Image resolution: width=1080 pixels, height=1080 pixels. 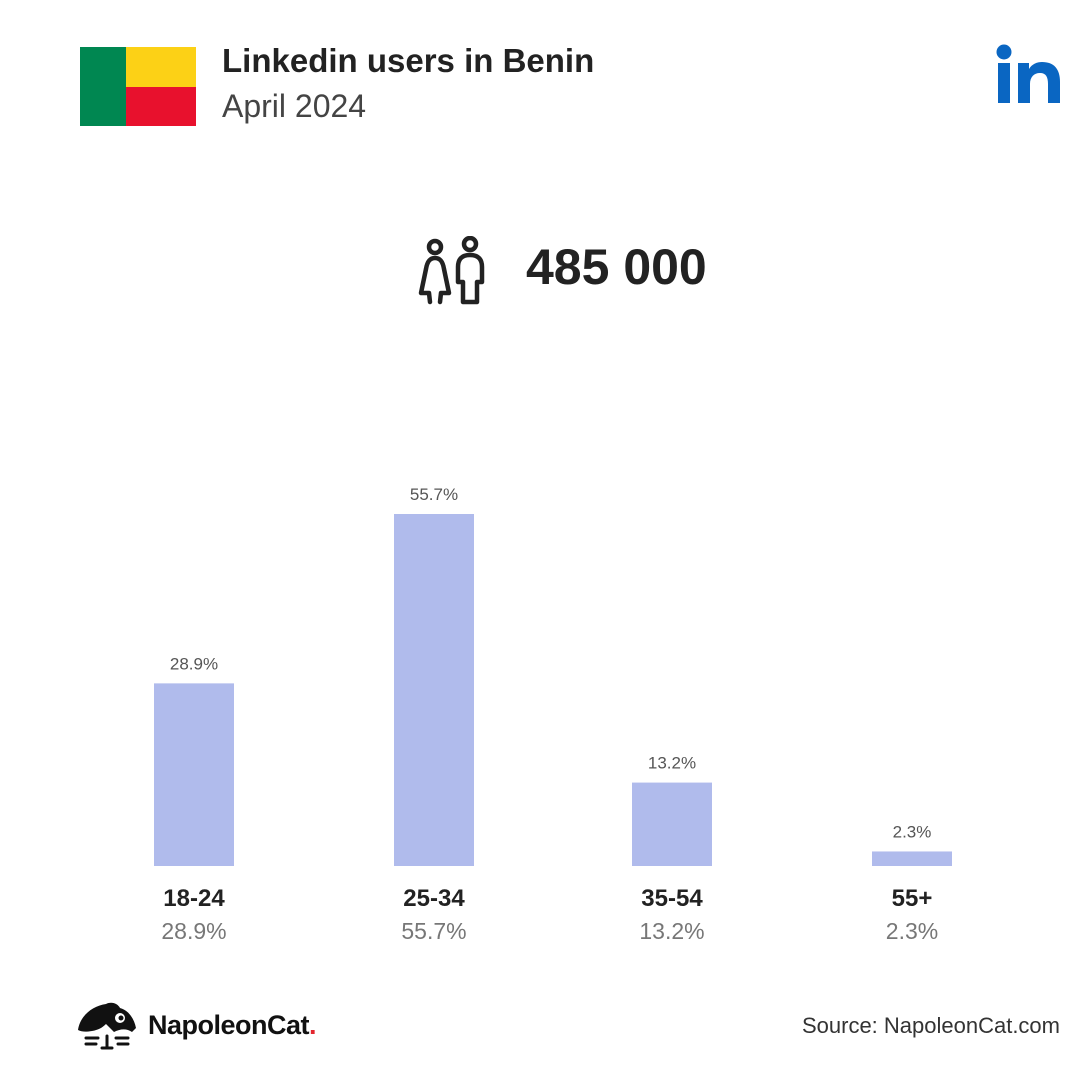 I want to click on brand-name: NapoleonCat., so click(x=232, y=1025).